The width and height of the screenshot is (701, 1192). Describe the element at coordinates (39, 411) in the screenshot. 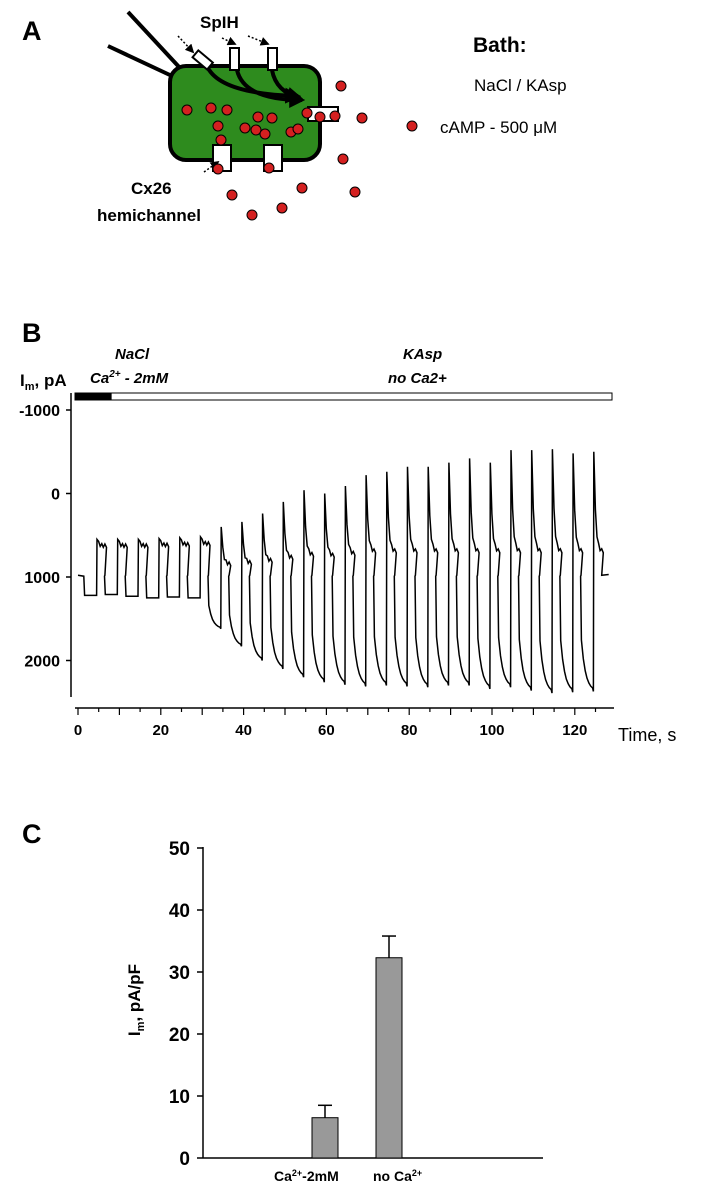

I see `y-tick-label: -1000` at that location.